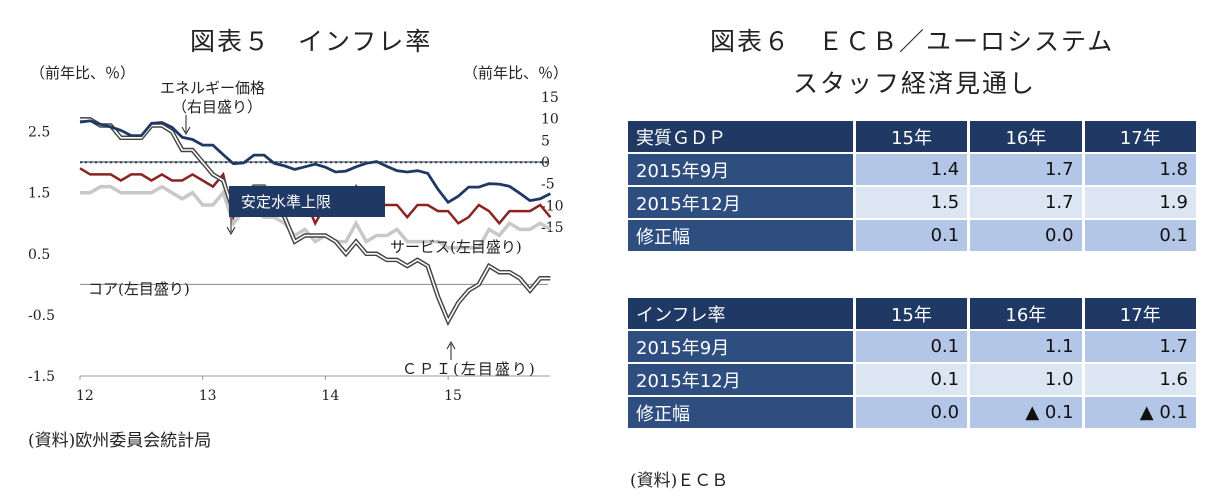 This screenshot has height=504, width=1232. Describe the element at coordinates (1026, 346) in the screenshot. I see `cell-value: 1.1` at that location.